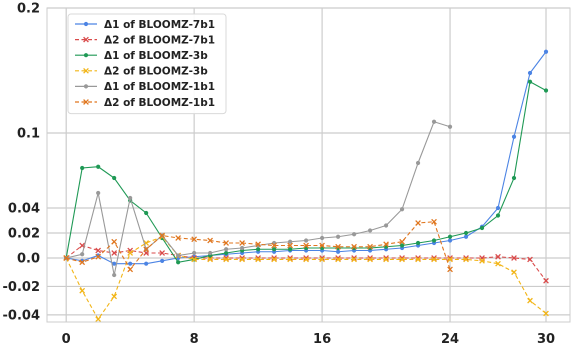  I want to click on y-tick-label: 0.02, so click(24, 234).